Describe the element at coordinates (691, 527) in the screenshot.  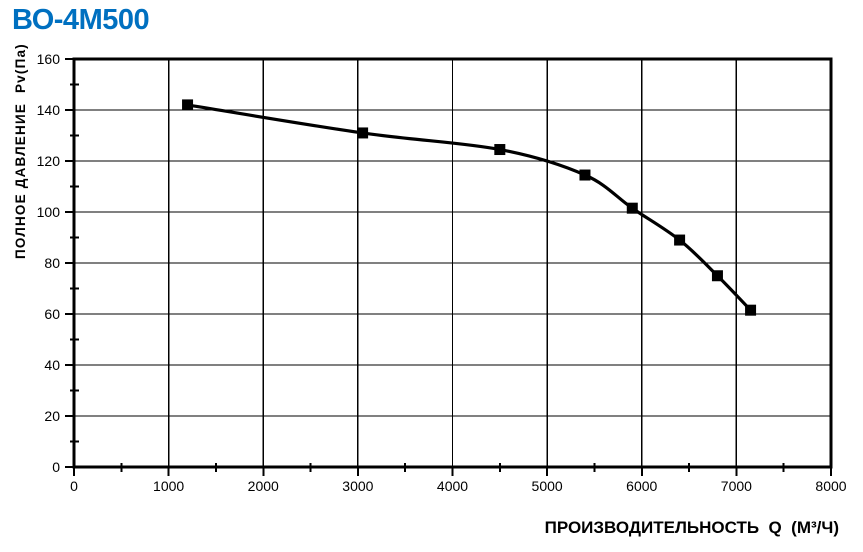
I see `x-axis-title: ПРОИЗВОДИТЕЛЬНОСТЬ Q (М³/Ч)` at that location.